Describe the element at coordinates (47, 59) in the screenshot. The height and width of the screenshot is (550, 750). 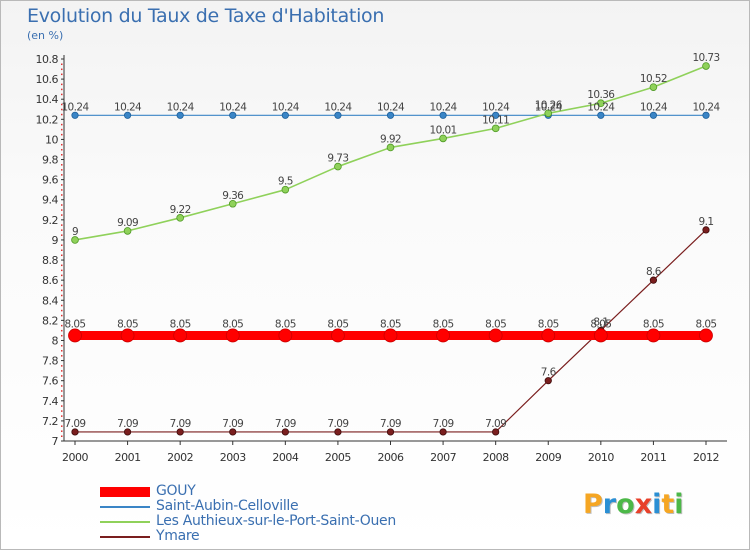
I see `y-tick-label: 10.8` at that location.